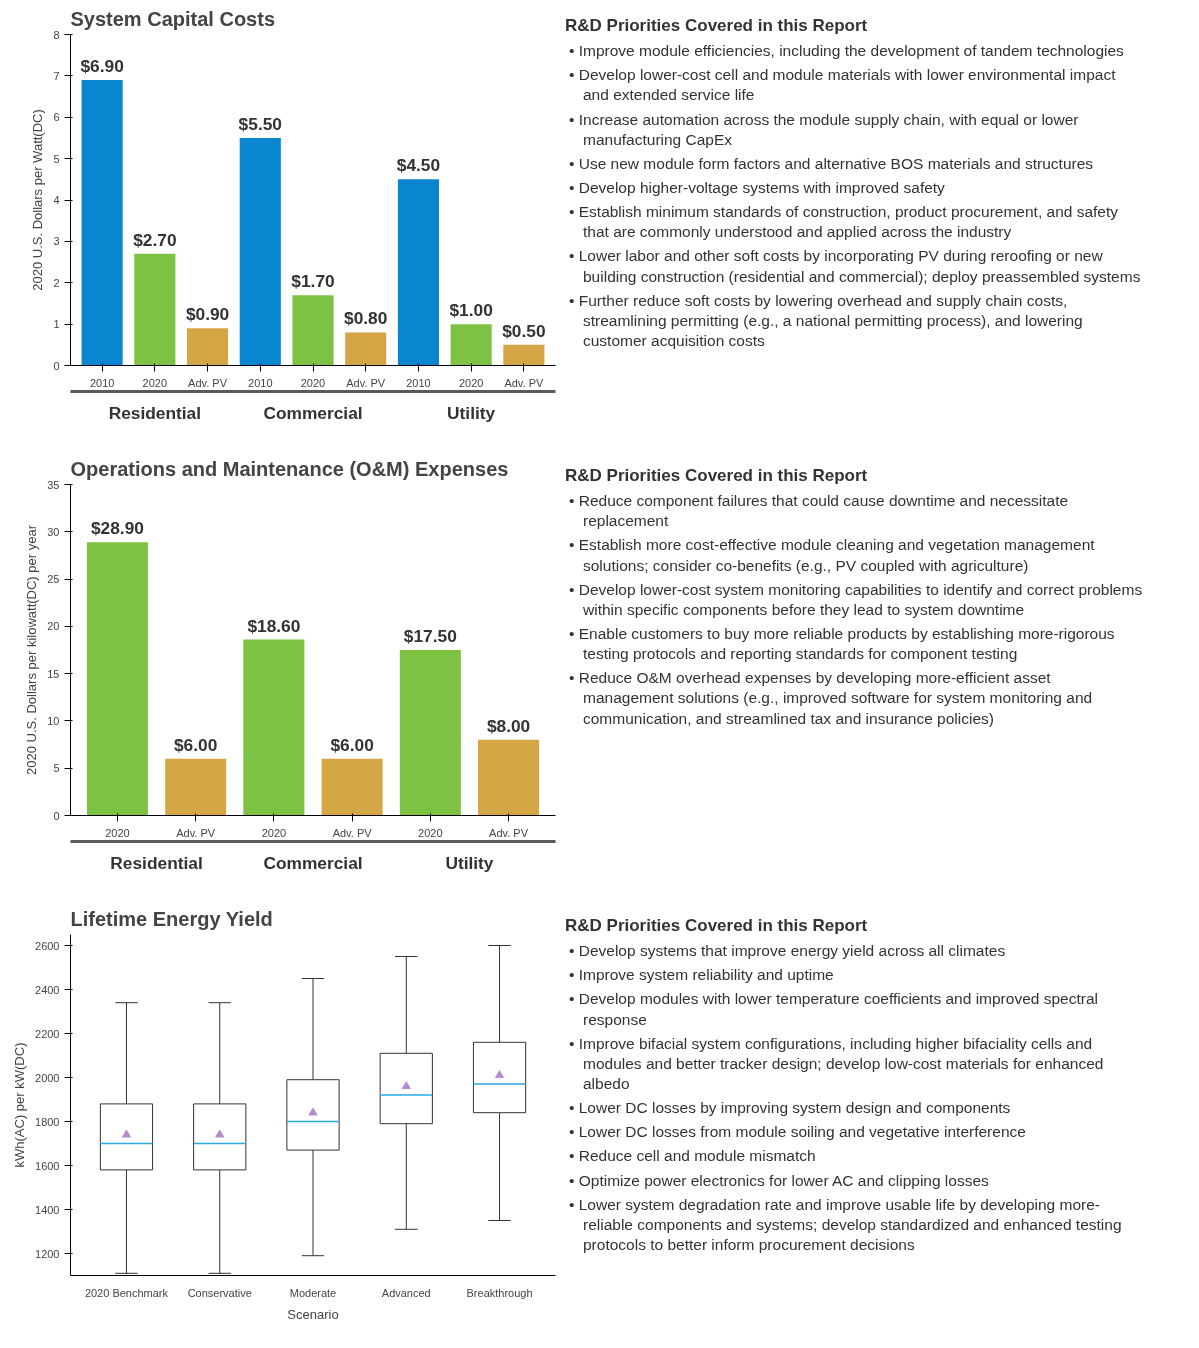 The width and height of the screenshot is (1199, 1348). What do you see at coordinates (366, 318) in the screenshot?
I see `data-label: $0.80` at bounding box center [366, 318].